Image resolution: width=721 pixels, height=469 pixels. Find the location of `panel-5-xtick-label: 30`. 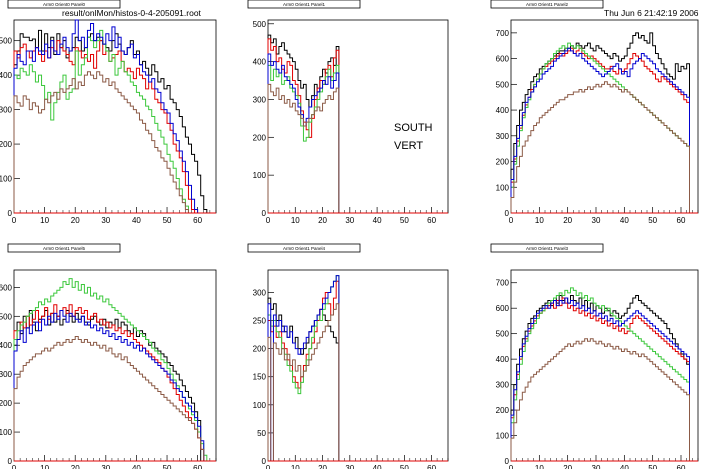

panel-5-xtick-label: 30 is located at coordinates (349, 466).